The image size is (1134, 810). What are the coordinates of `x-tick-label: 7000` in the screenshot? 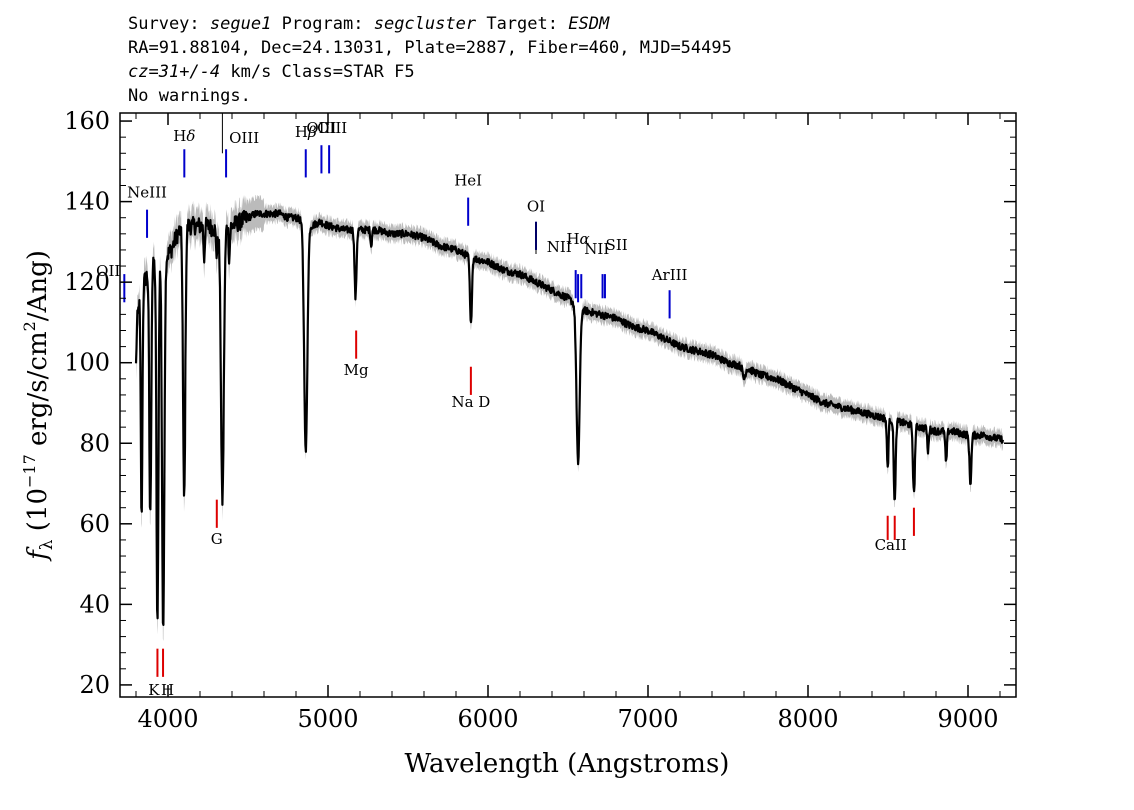 It's located at (647, 719).